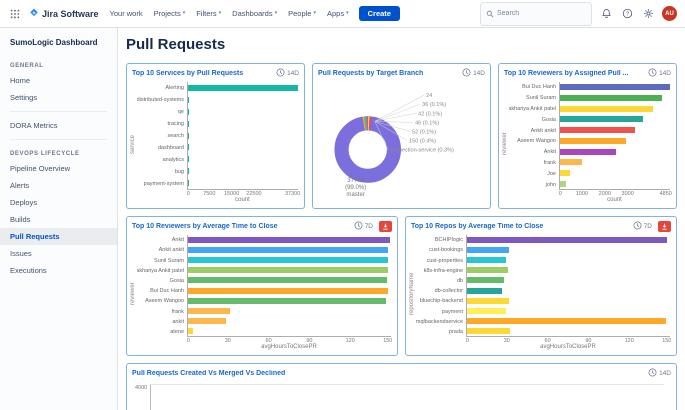 The height and width of the screenshot is (410, 685). What do you see at coordinates (604, 194) in the screenshot?
I see `x-tick: 2000` at bounding box center [604, 194].